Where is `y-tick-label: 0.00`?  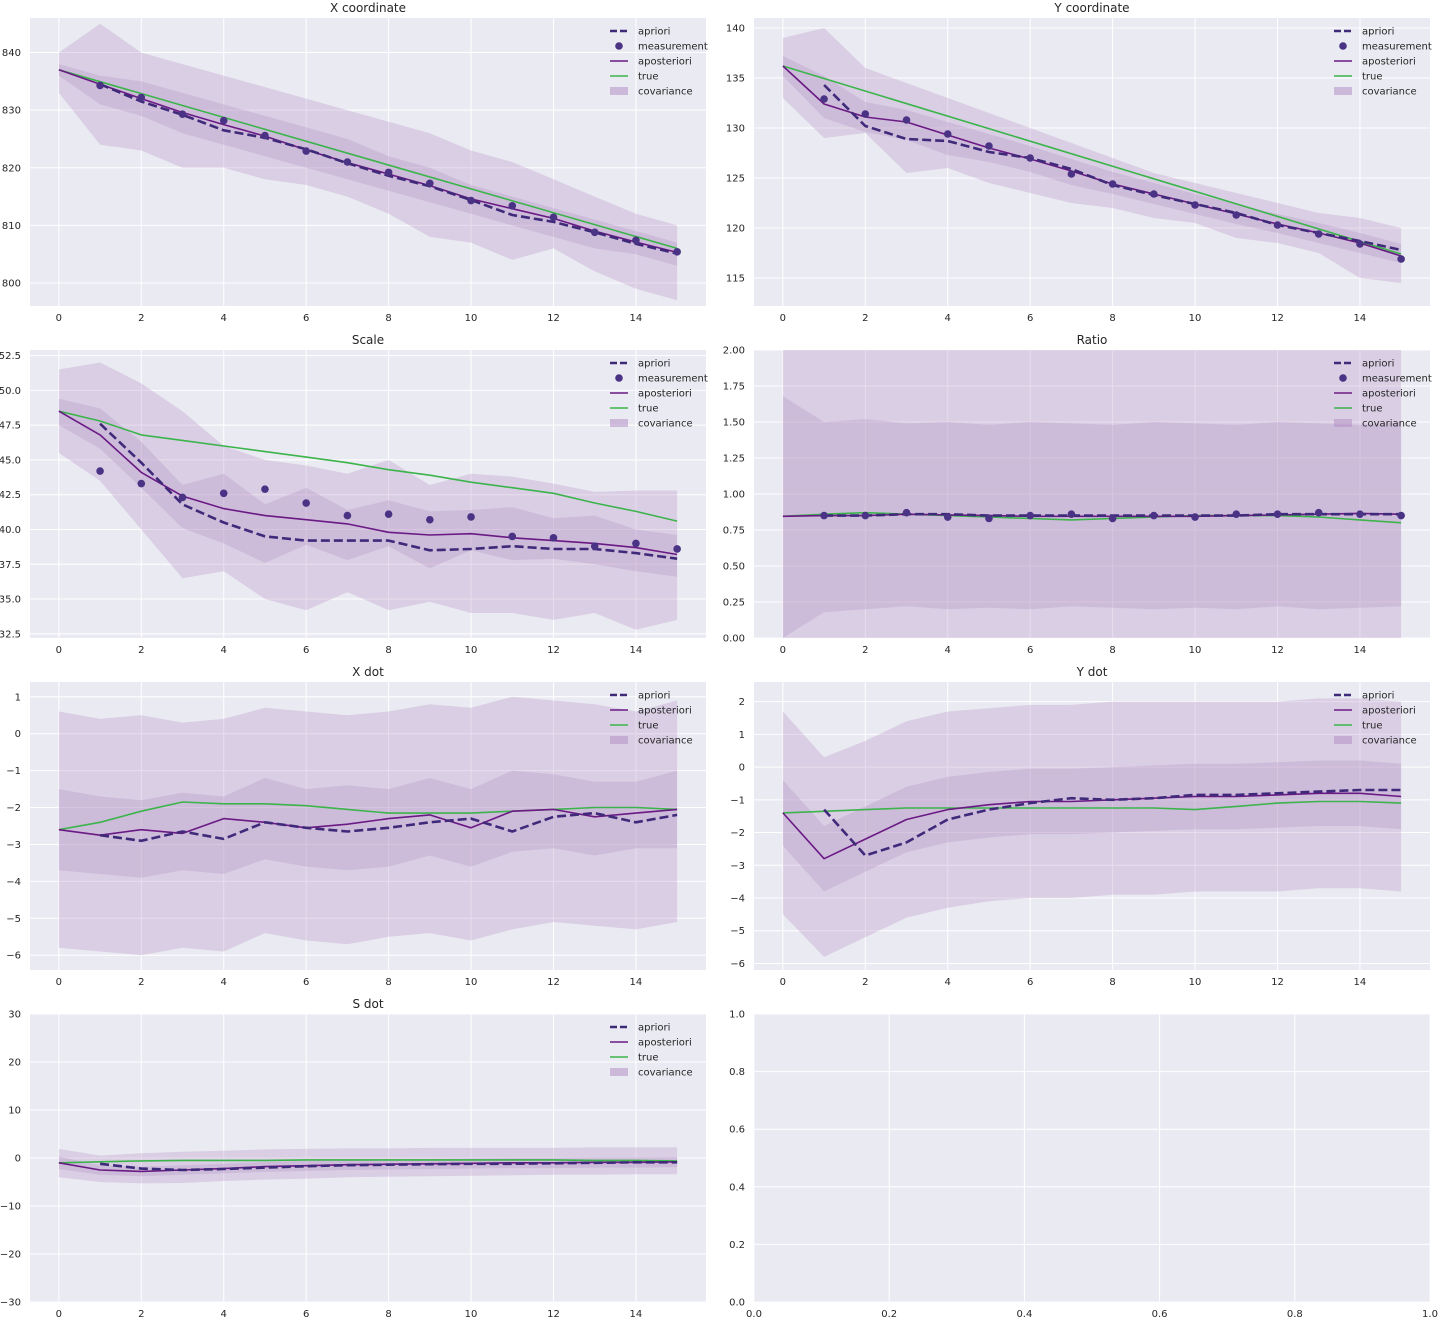 y-tick-label: 0.00 is located at coordinates (734, 639).